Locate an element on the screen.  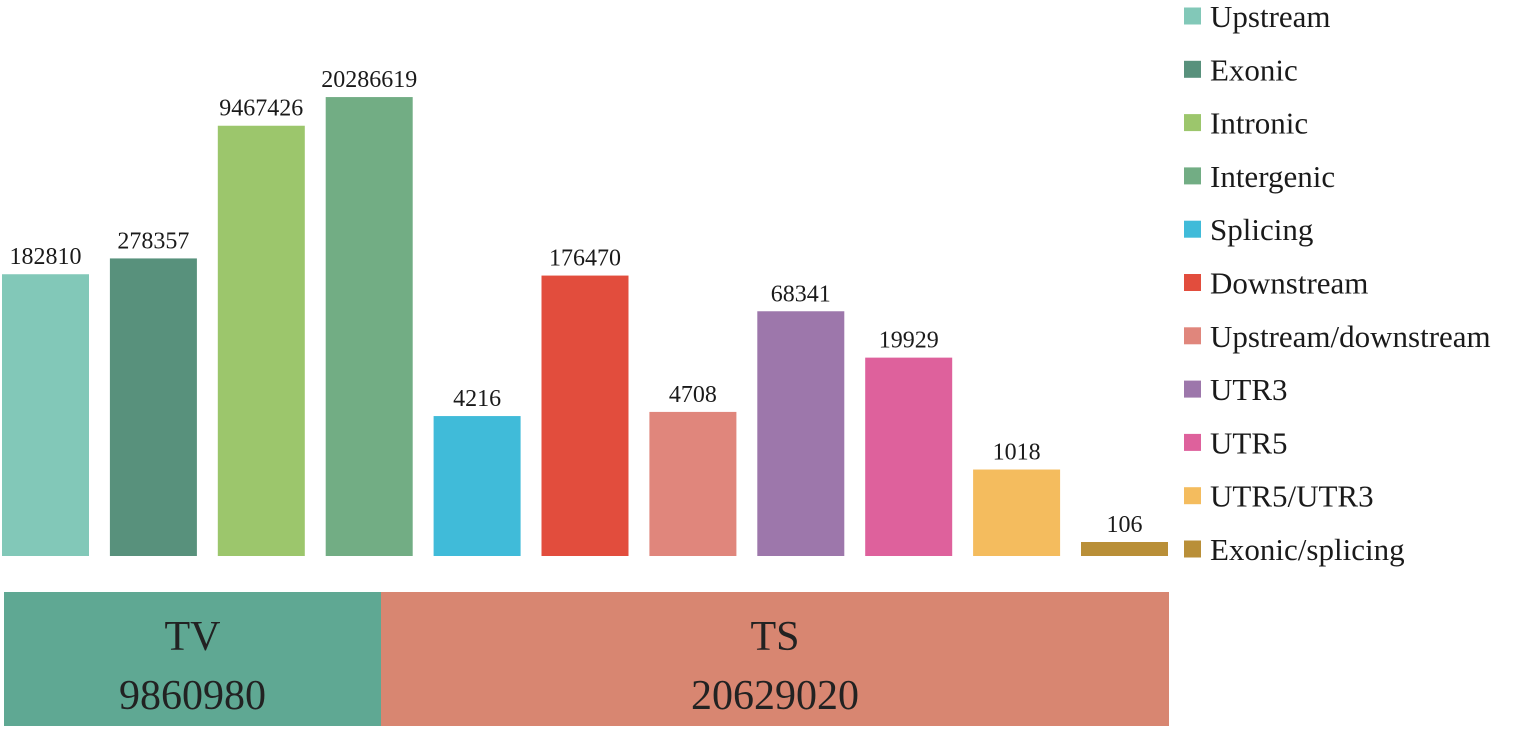
legend-item-intronic: Intronic is located at coordinates (1246, 123).